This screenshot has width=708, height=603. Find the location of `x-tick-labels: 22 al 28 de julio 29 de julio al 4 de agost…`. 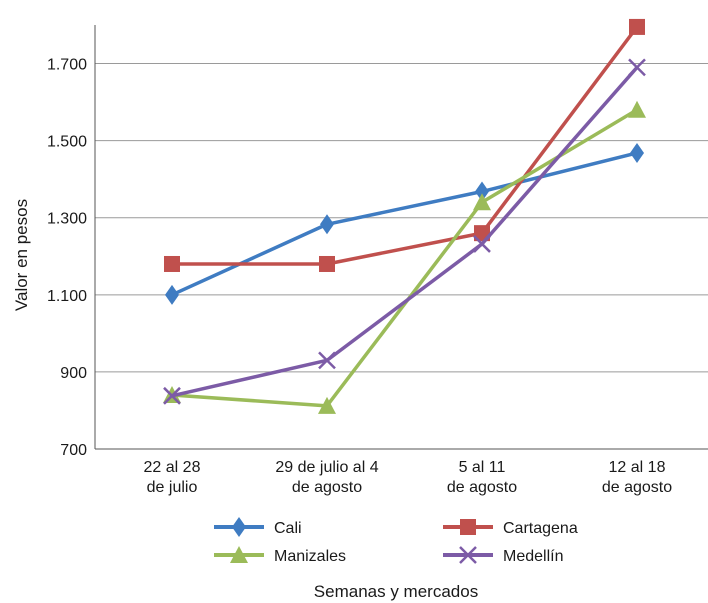

x-tick-labels: 22 al 28 de julio 29 de julio al 4 de agost… is located at coordinates (408, 477).